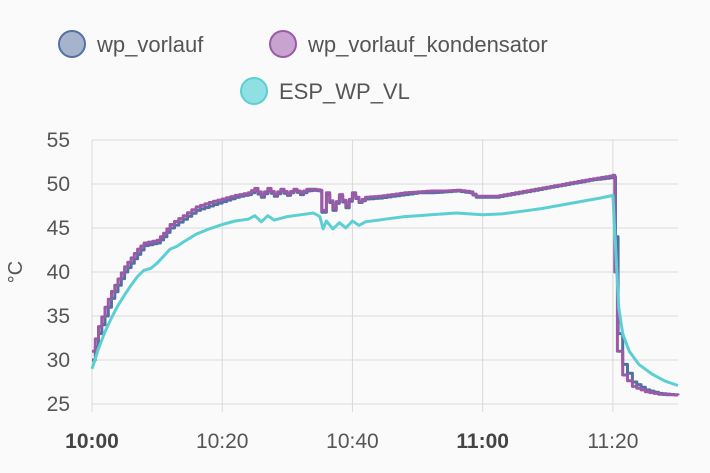 This screenshot has height=473, width=710. Describe the element at coordinates (92, 441) in the screenshot. I see `x-tick-label: 10:00` at that location.